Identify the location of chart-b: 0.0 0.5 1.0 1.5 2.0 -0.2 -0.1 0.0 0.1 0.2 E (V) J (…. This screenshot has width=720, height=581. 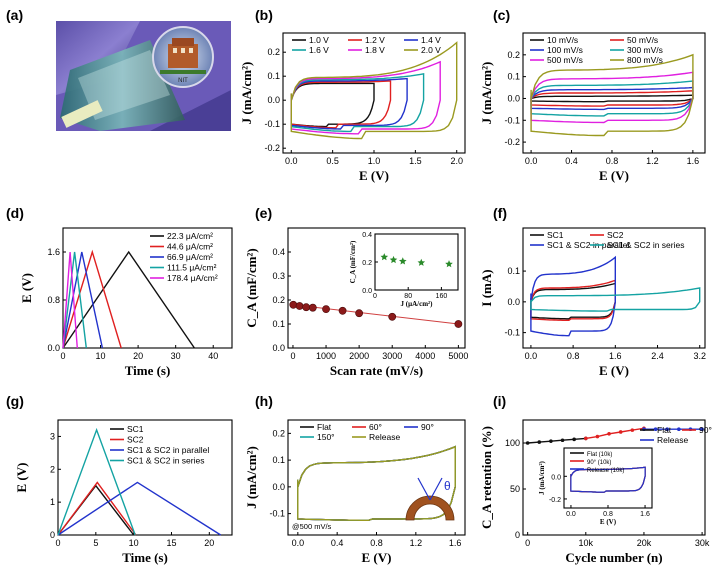
(352, 107).